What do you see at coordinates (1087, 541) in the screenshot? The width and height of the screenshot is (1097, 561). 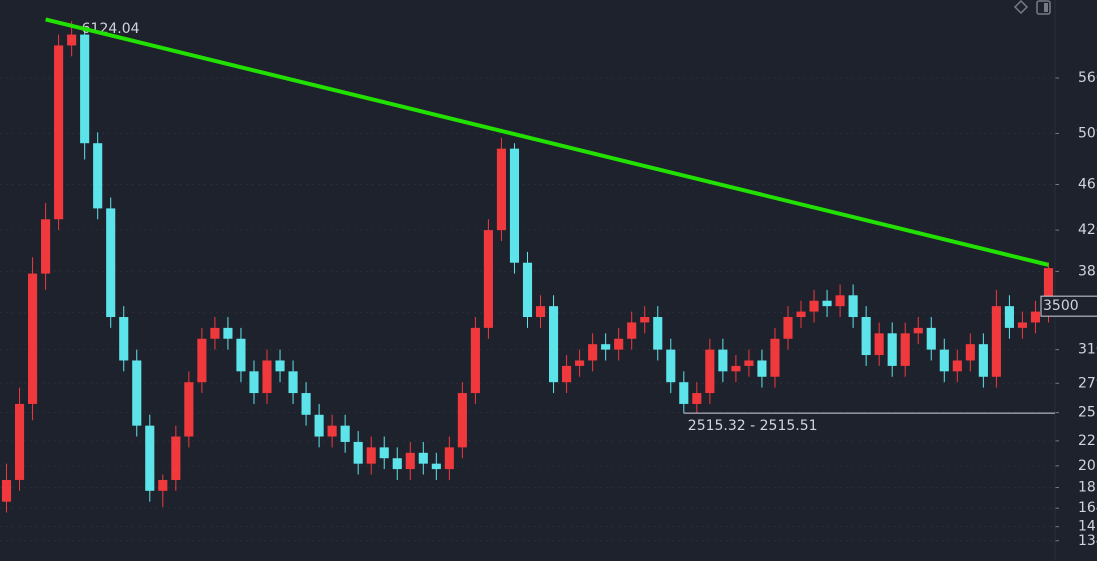 I see `y-tick-label: 1340` at bounding box center [1087, 541].